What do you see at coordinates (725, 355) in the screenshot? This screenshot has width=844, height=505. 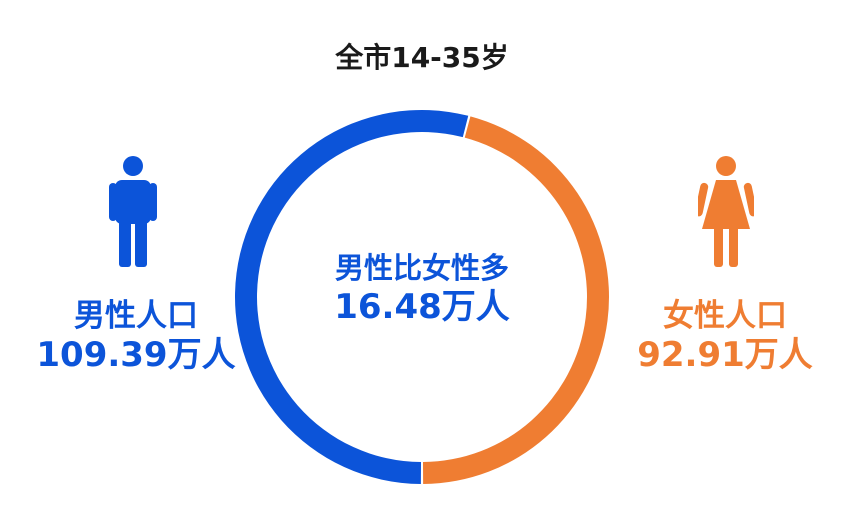 I see `female-population-value: 92.91万人` at bounding box center [725, 355].